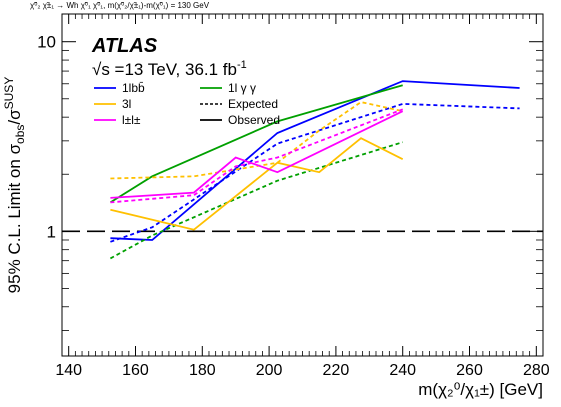  I want to click on energy-label-main: √s =13 TeV, 36.1 fb, so click(164, 69).